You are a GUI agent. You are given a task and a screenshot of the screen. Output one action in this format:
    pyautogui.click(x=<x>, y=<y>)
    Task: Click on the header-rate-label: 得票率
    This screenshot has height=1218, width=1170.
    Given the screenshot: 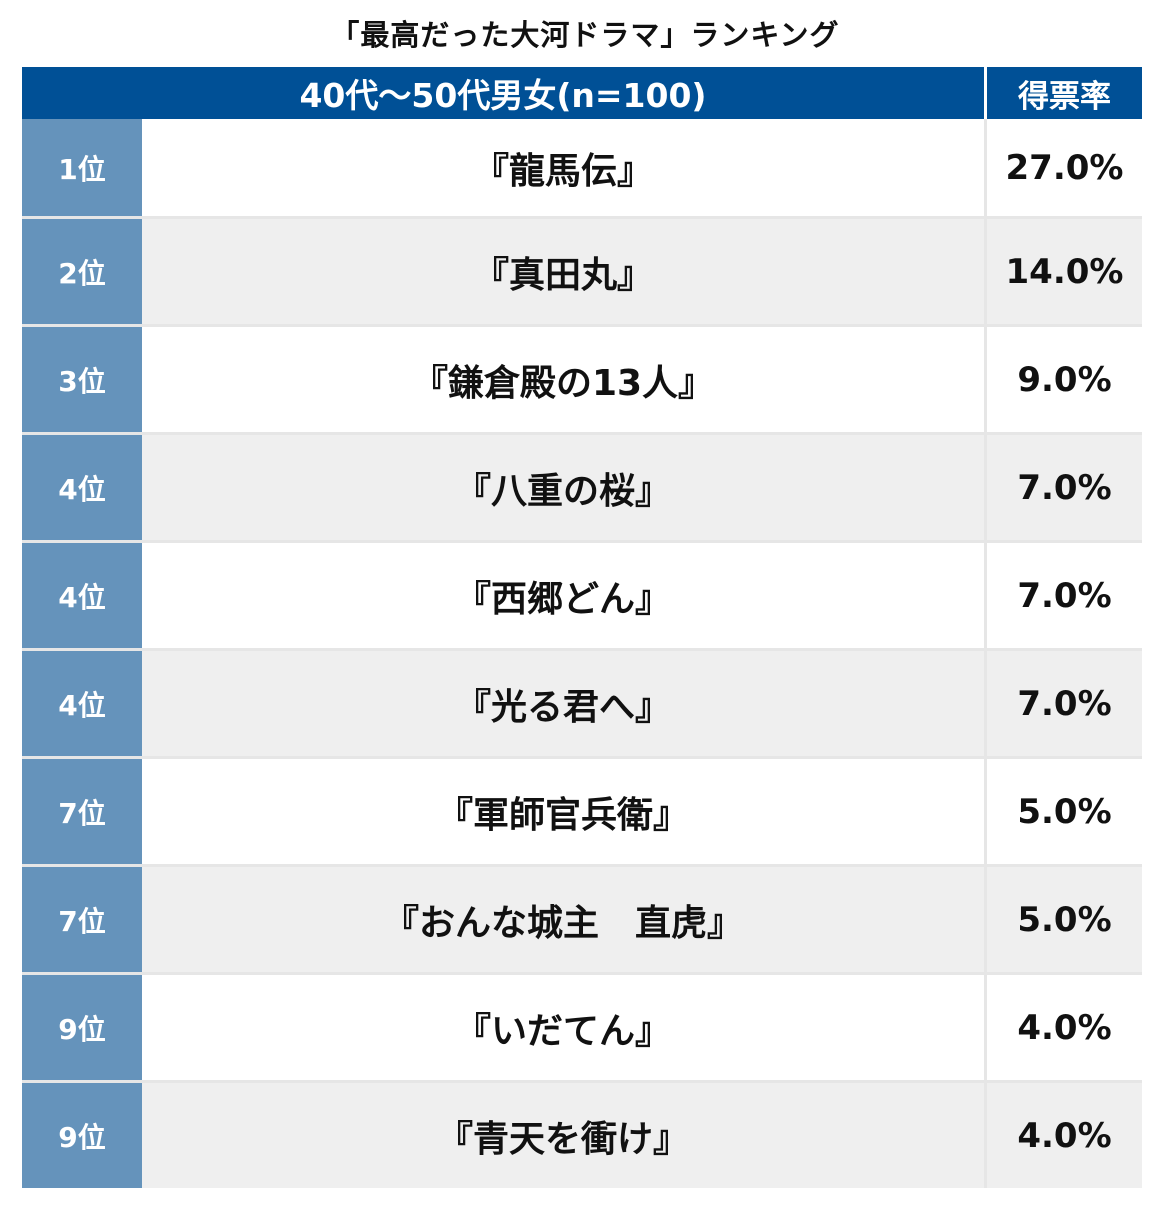 What is the action you would take?
    pyautogui.click(x=1064, y=96)
    